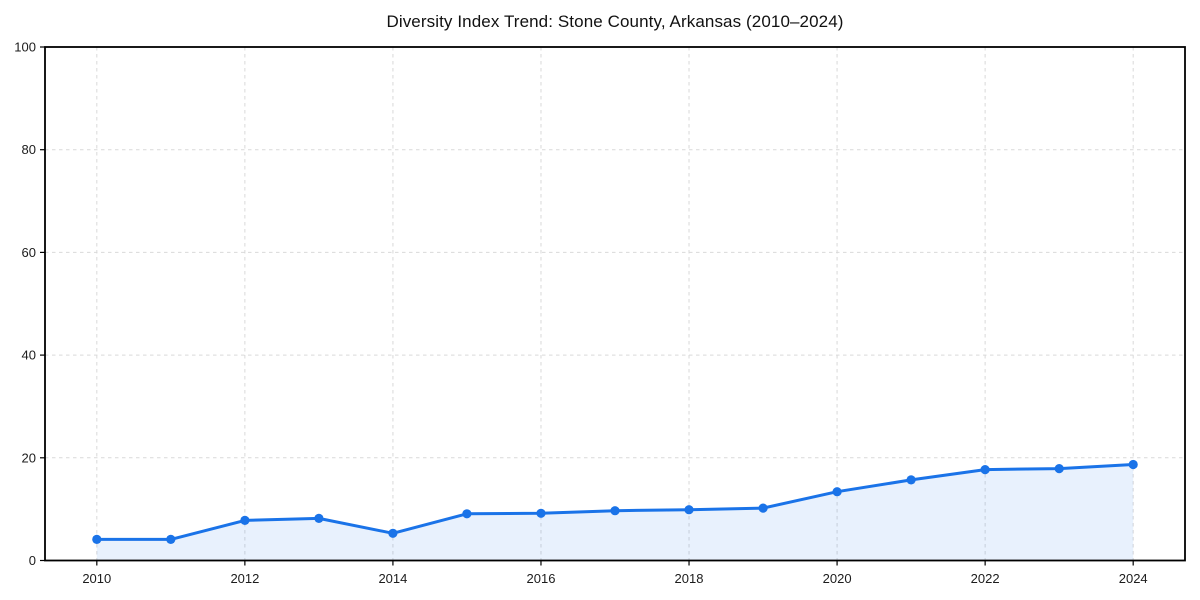  What do you see at coordinates (96, 578) in the screenshot?
I see `x-tick-label: 2010` at bounding box center [96, 578].